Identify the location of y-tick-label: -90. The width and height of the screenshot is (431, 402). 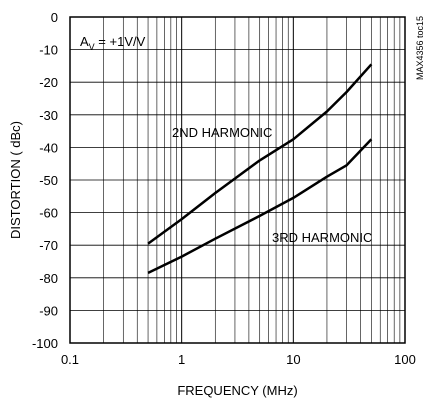
(48, 310).